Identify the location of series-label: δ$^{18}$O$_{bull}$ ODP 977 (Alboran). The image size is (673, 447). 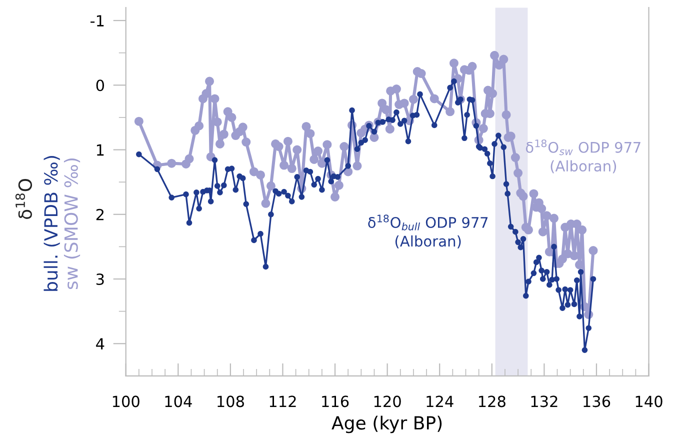
(428, 231).